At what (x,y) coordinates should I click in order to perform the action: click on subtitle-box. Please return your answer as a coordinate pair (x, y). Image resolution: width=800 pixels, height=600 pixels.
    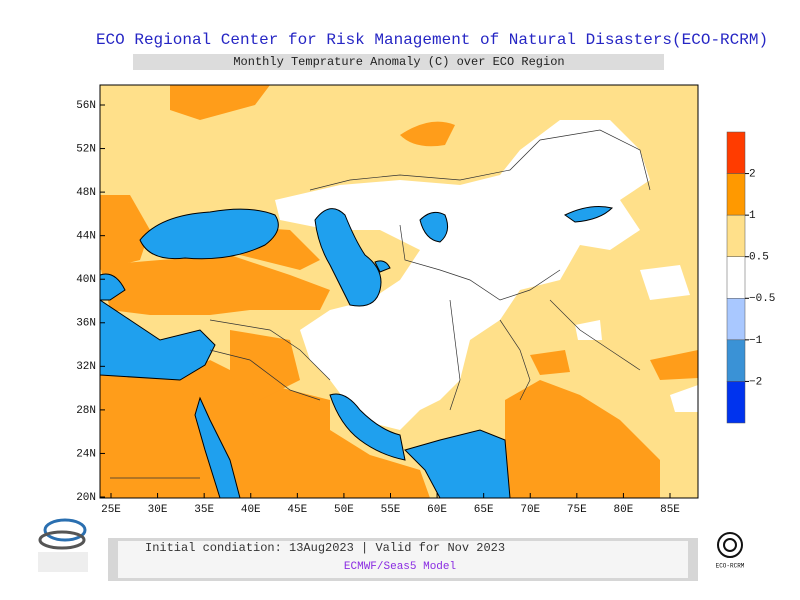
    Looking at the image, I should click on (398, 62).